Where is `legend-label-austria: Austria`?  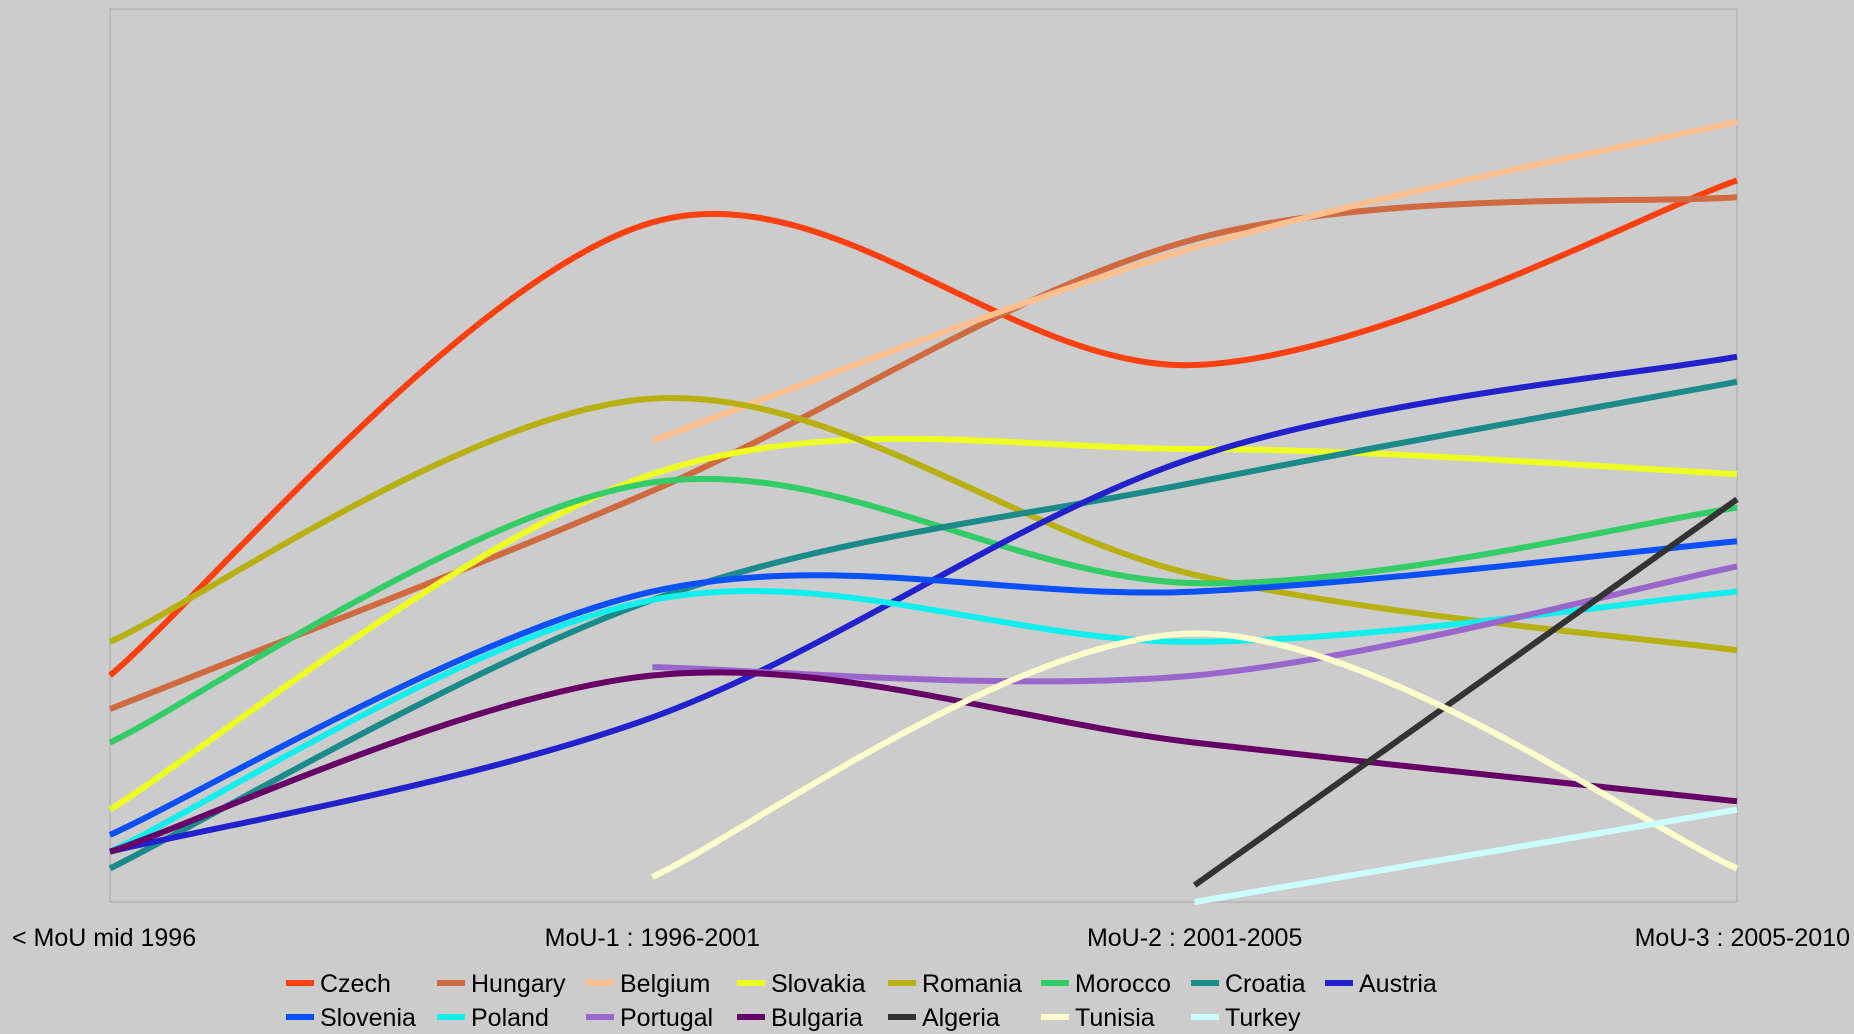
legend-label-austria: Austria is located at coordinates (1398, 984).